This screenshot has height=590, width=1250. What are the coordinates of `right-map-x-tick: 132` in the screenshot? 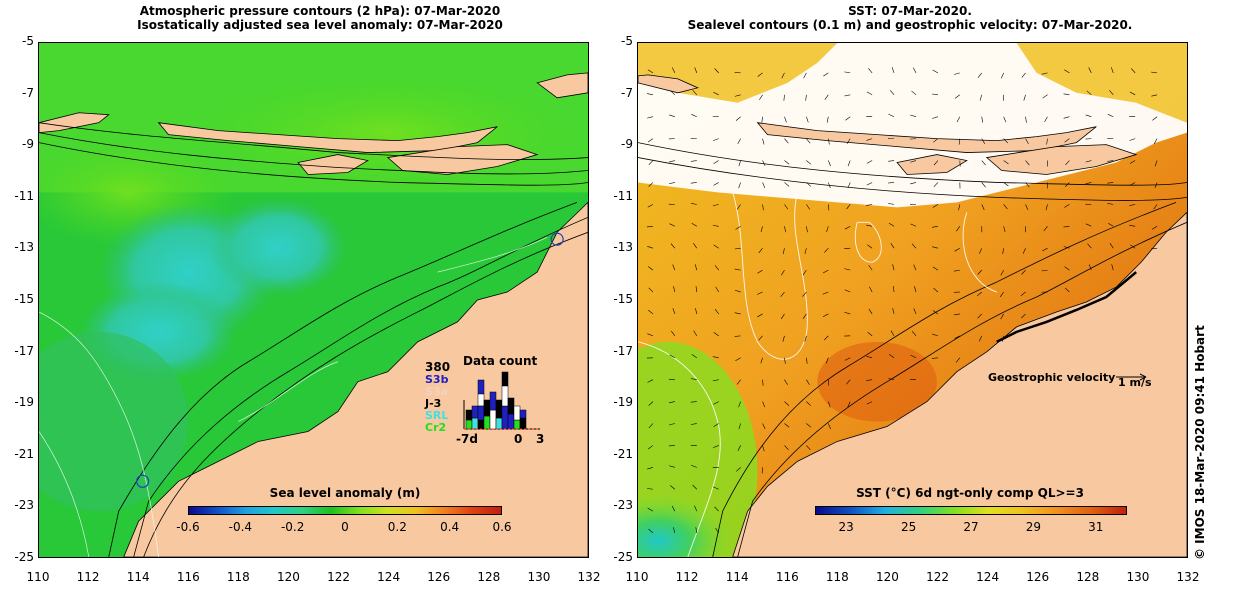 It's located at (1188, 577).